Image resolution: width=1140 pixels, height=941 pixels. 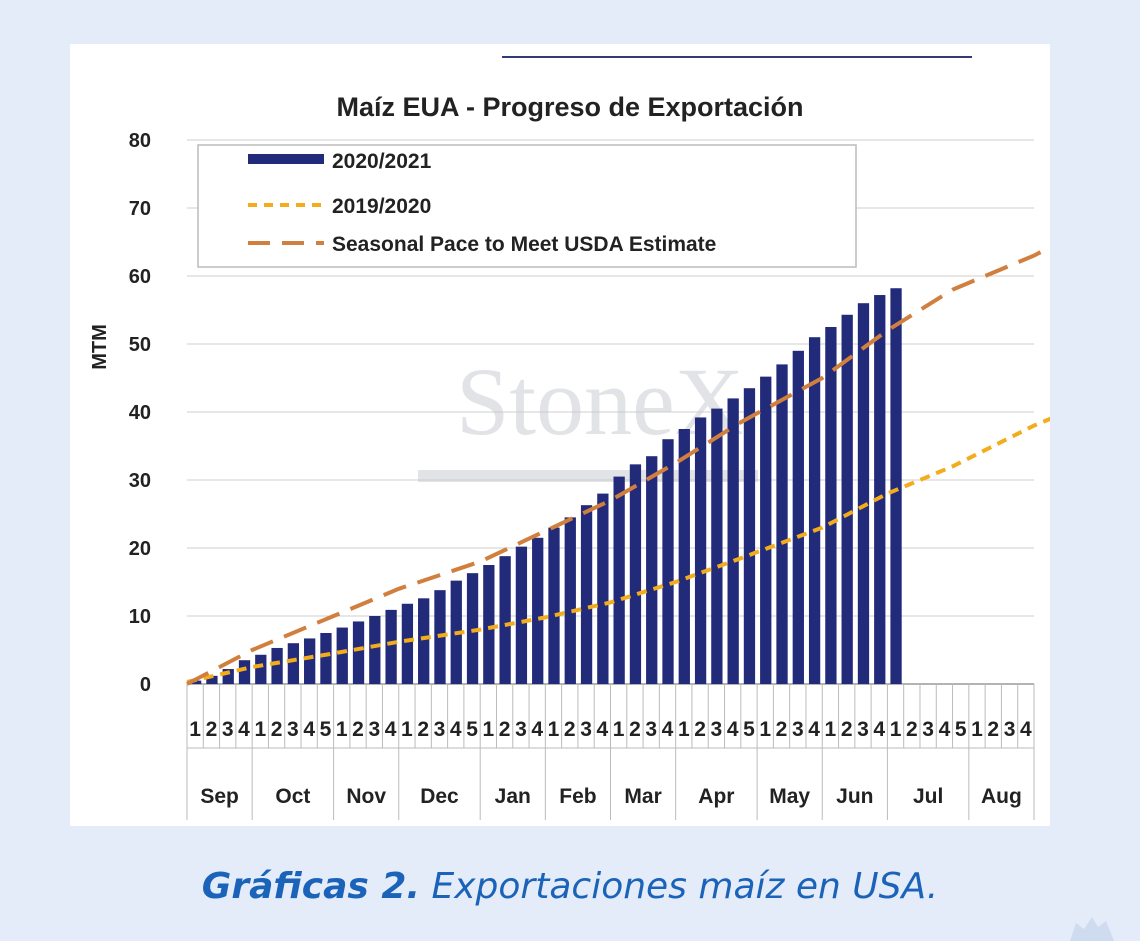 I want to click on legend-swatch-bars, so click(x=286, y=159).